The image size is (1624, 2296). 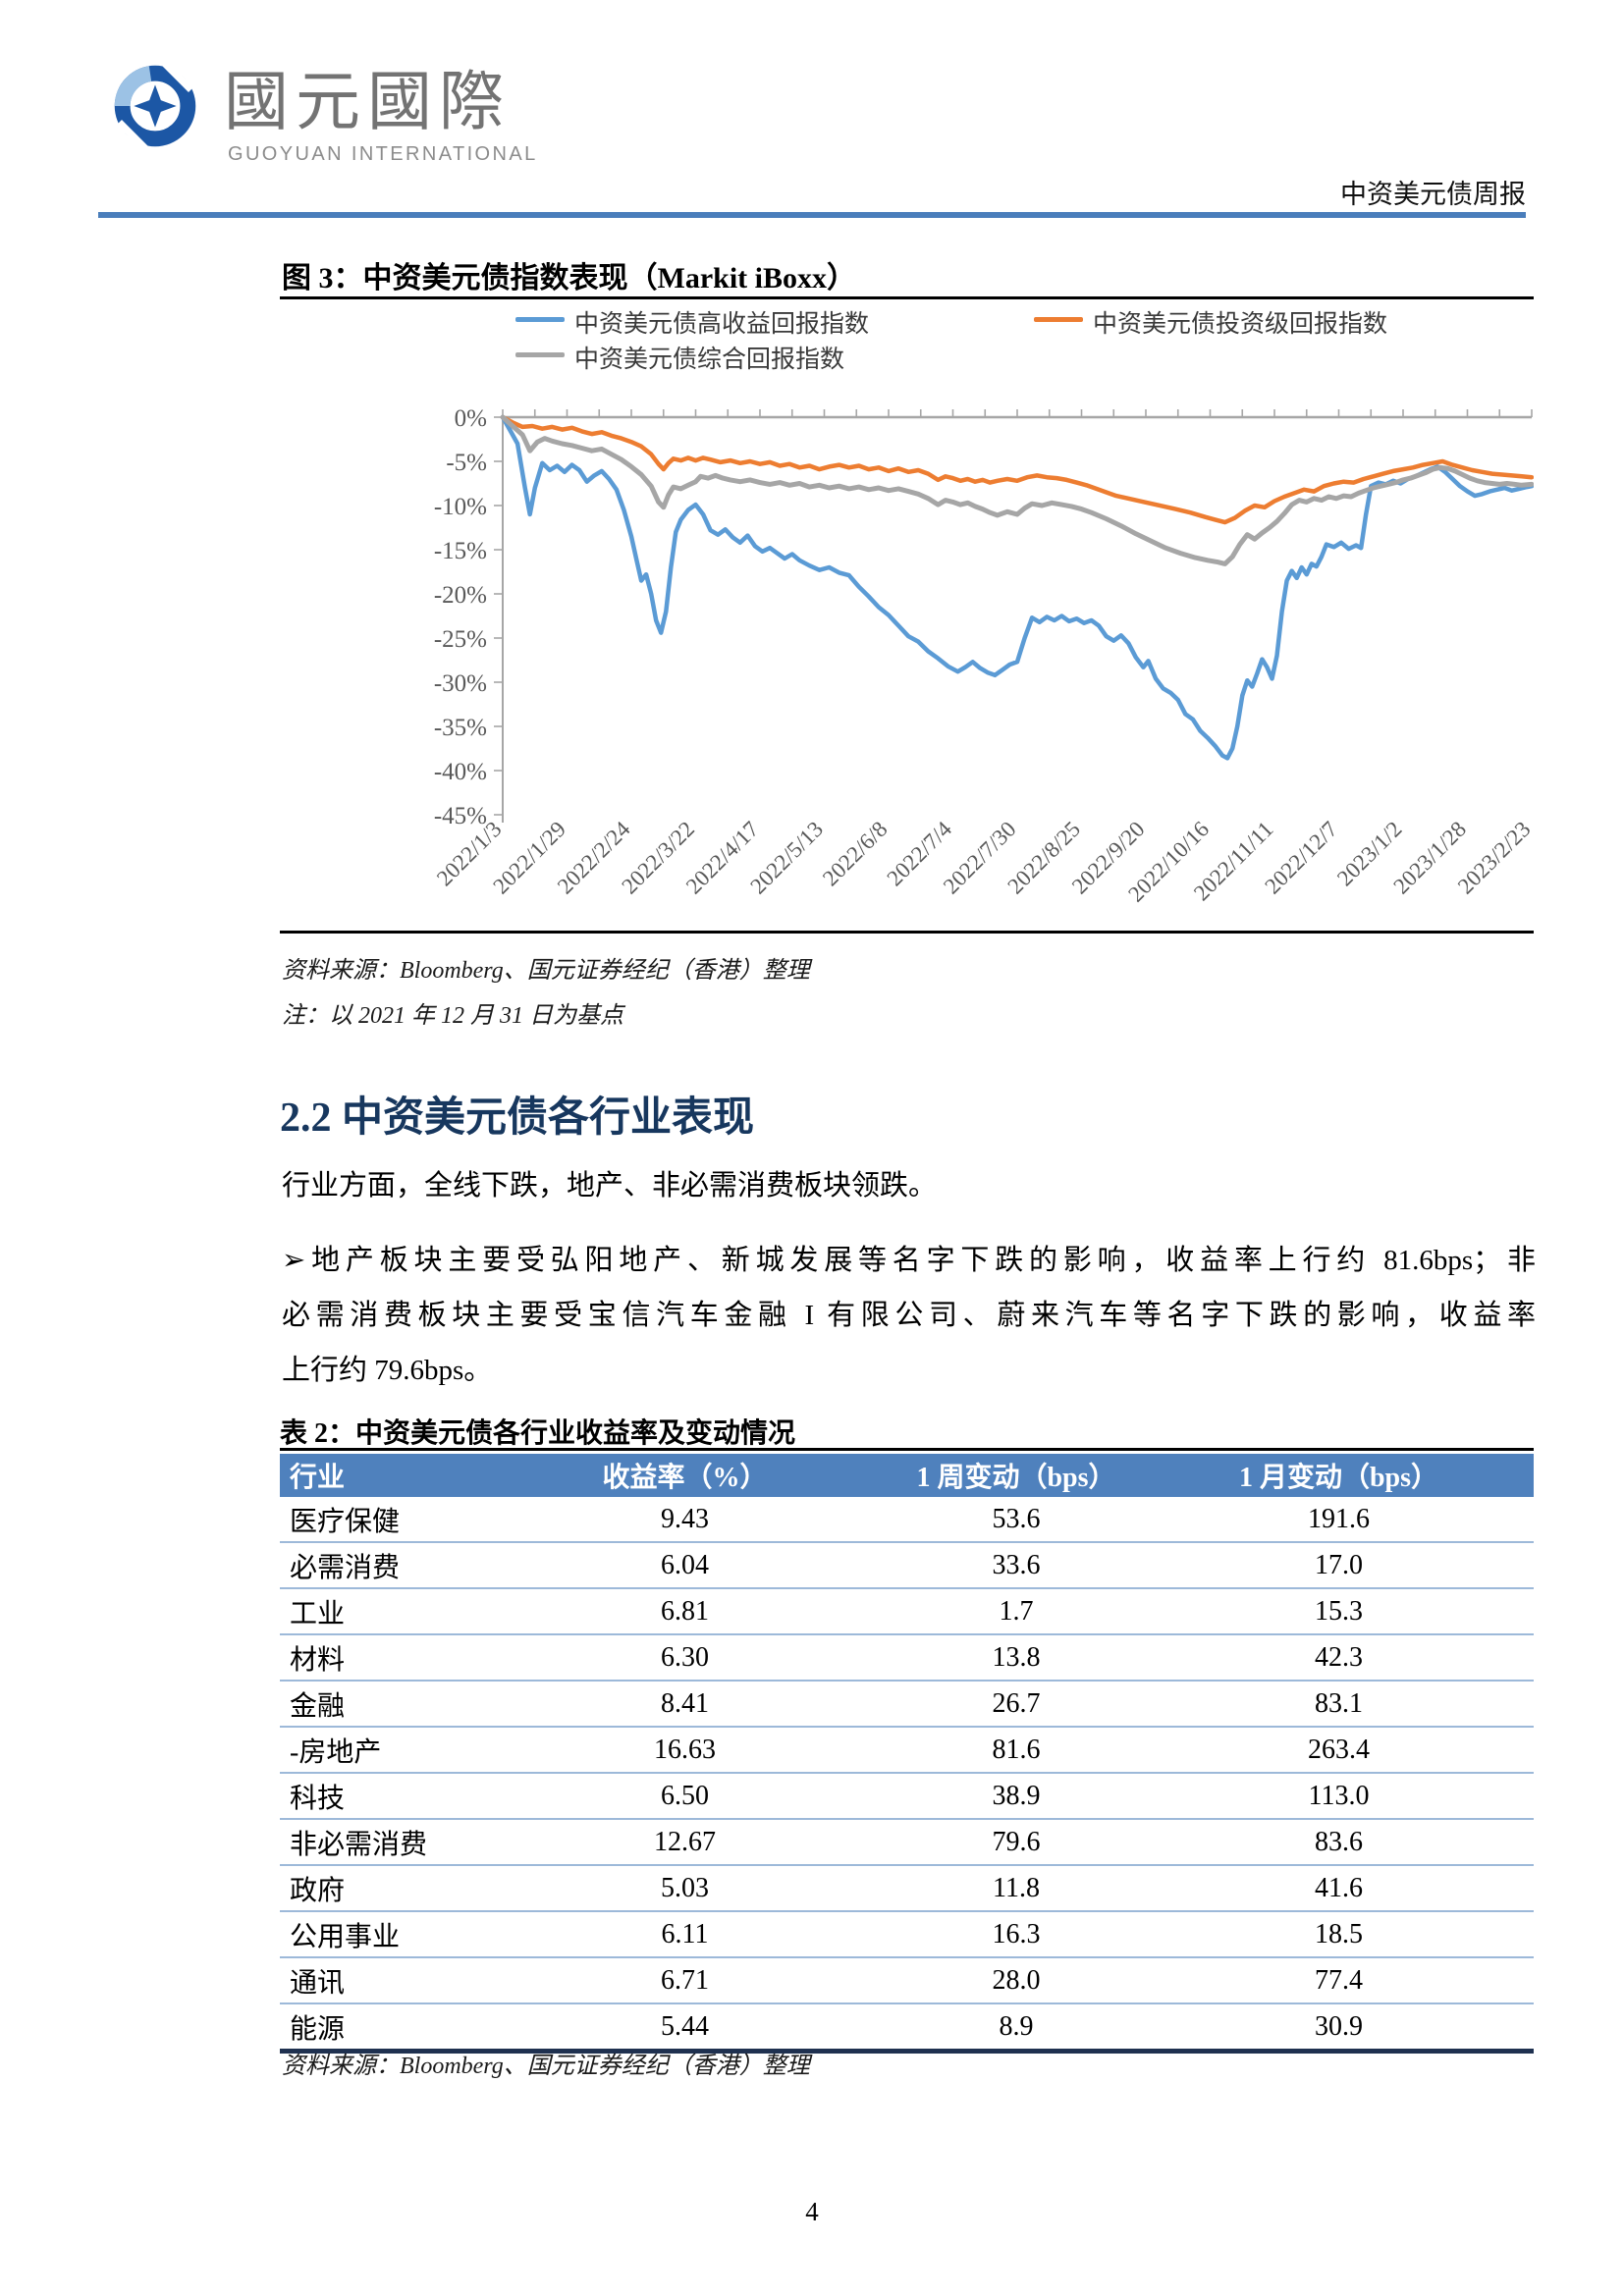 What do you see at coordinates (1339, 1658) in the screenshot?
I see `value-cell: 42.3` at bounding box center [1339, 1658].